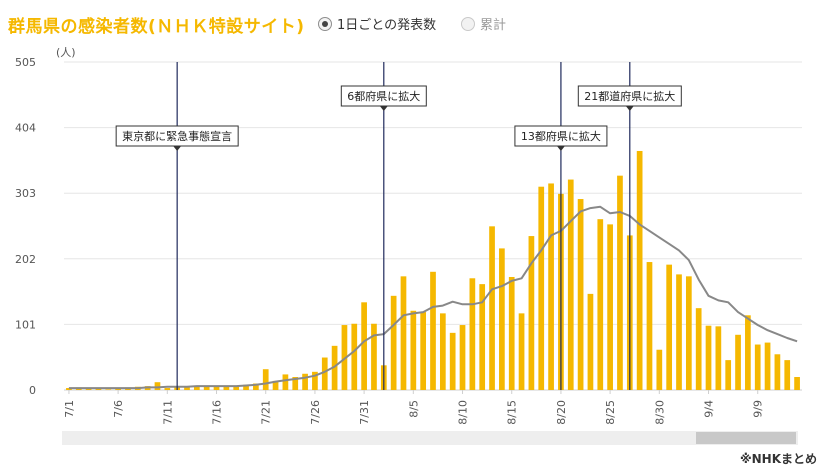  I want to click on radio-selected-icon, so click(325, 23).